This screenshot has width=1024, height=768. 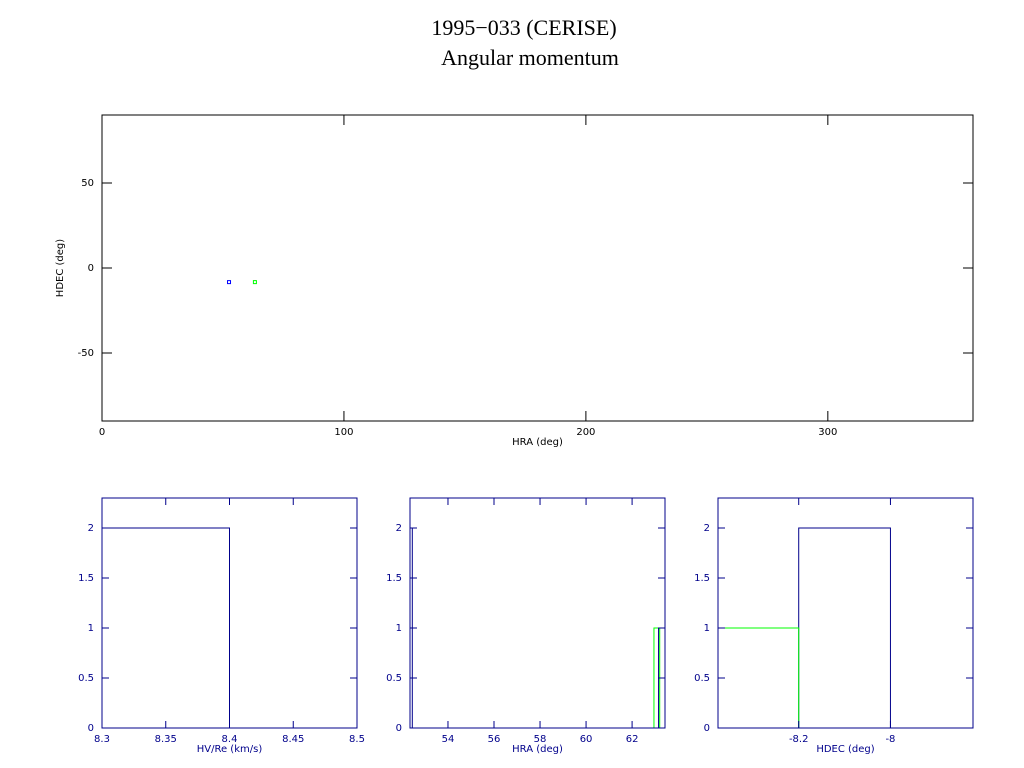 What do you see at coordinates (343, 432) in the screenshot?
I see `x-tick-label: 100` at bounding box center [343, 432].